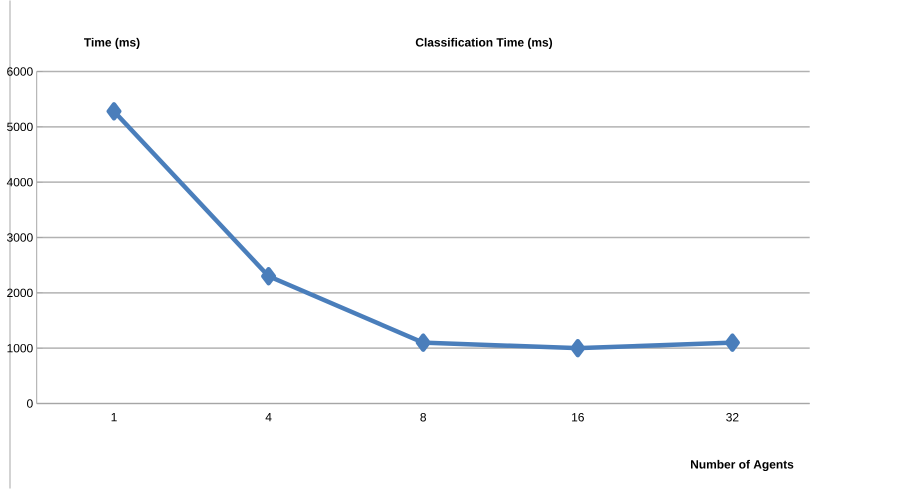 The height and width of the screenshot is (489, 903). What do you see at coordinates (269, 417) in the screenshot?
I see `x-tick-label: 4` at bounding box center [269, 417].